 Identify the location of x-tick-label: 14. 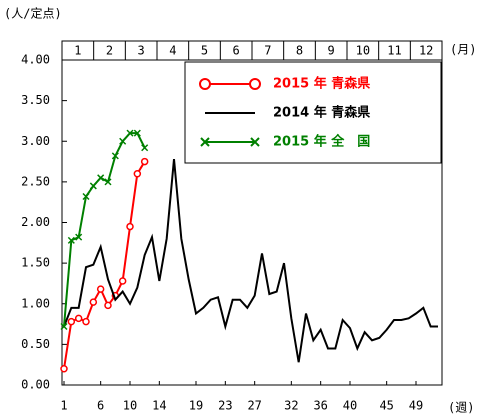
(159, 406).